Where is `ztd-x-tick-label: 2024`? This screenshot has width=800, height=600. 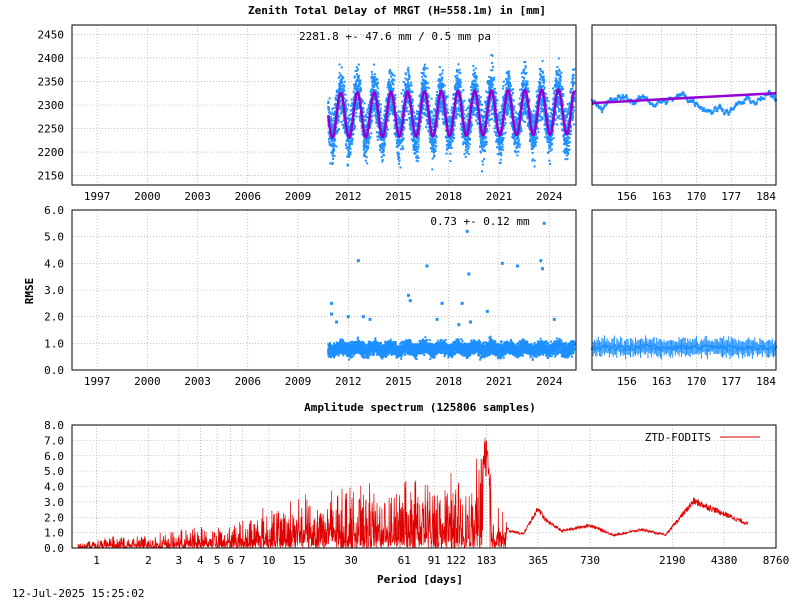
ztd-x-tick-label: 2024 is located at coordinates (549, 196).